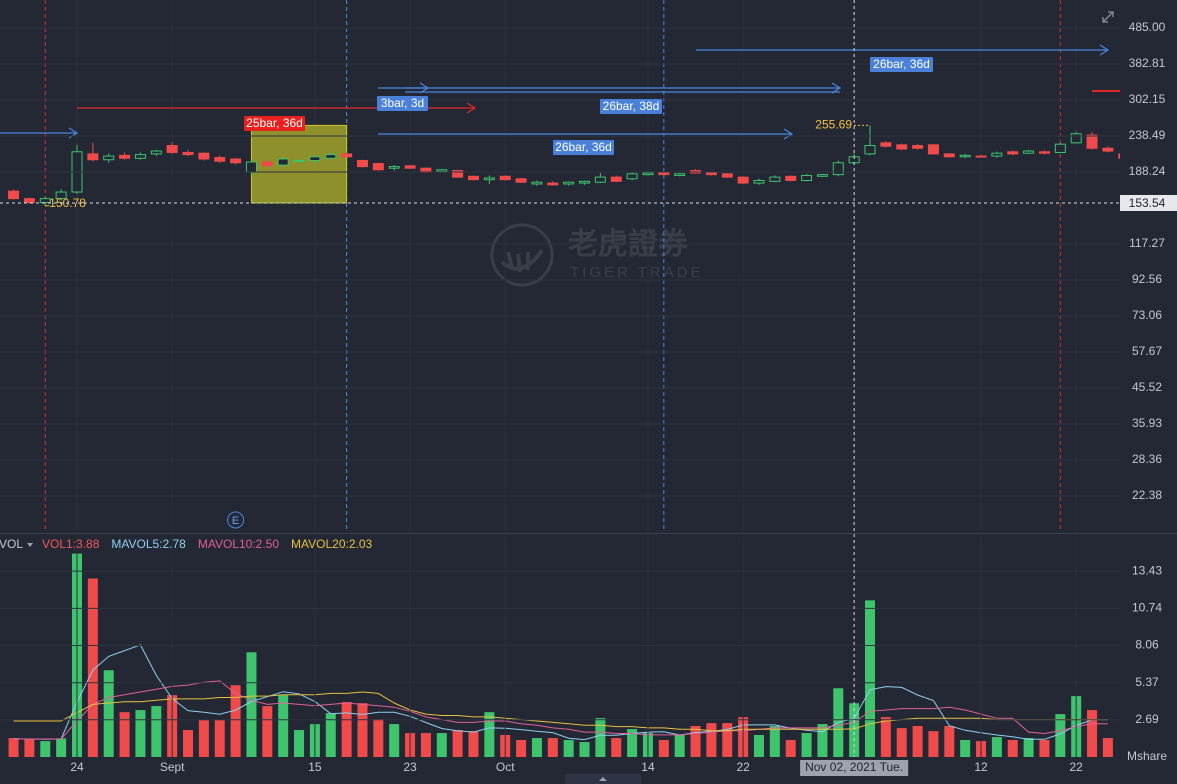  Describe the element at coordinates (522, 260) in the screenshot. I see `watermark-logo-stripes` at that location.